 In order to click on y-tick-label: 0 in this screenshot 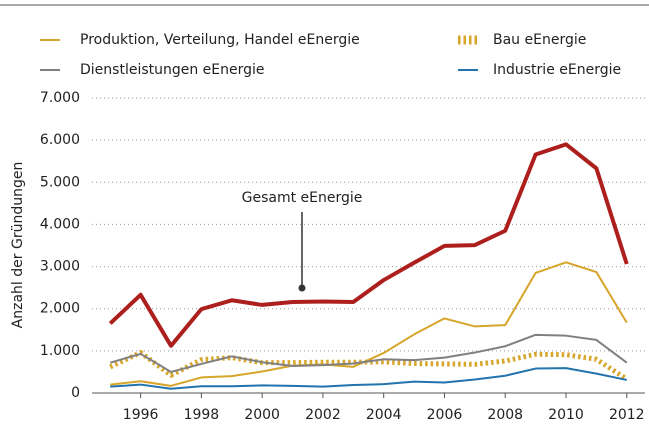, I will do `click(75, 393)`.